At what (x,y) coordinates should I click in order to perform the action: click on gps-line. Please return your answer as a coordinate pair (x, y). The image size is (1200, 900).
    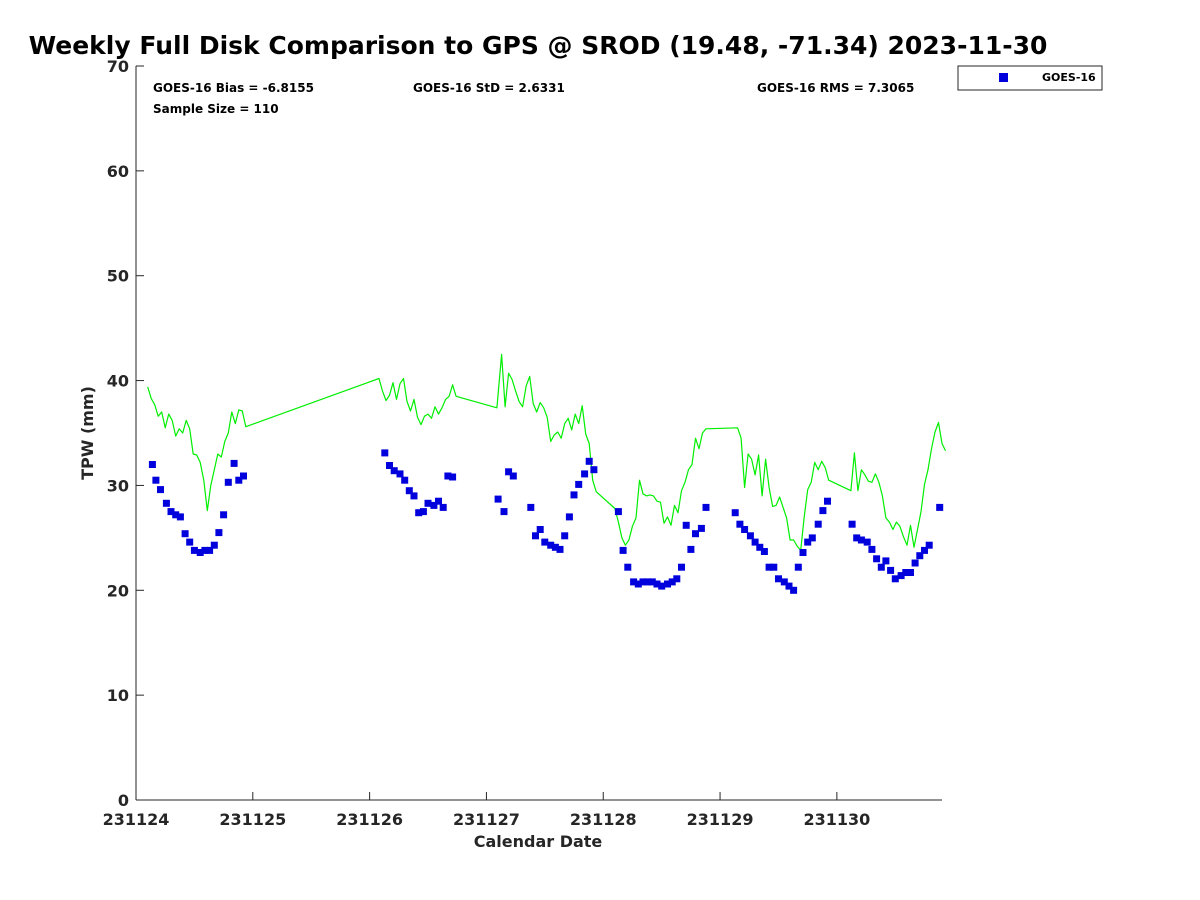
    Looking at the image, I should click on (547, 452).